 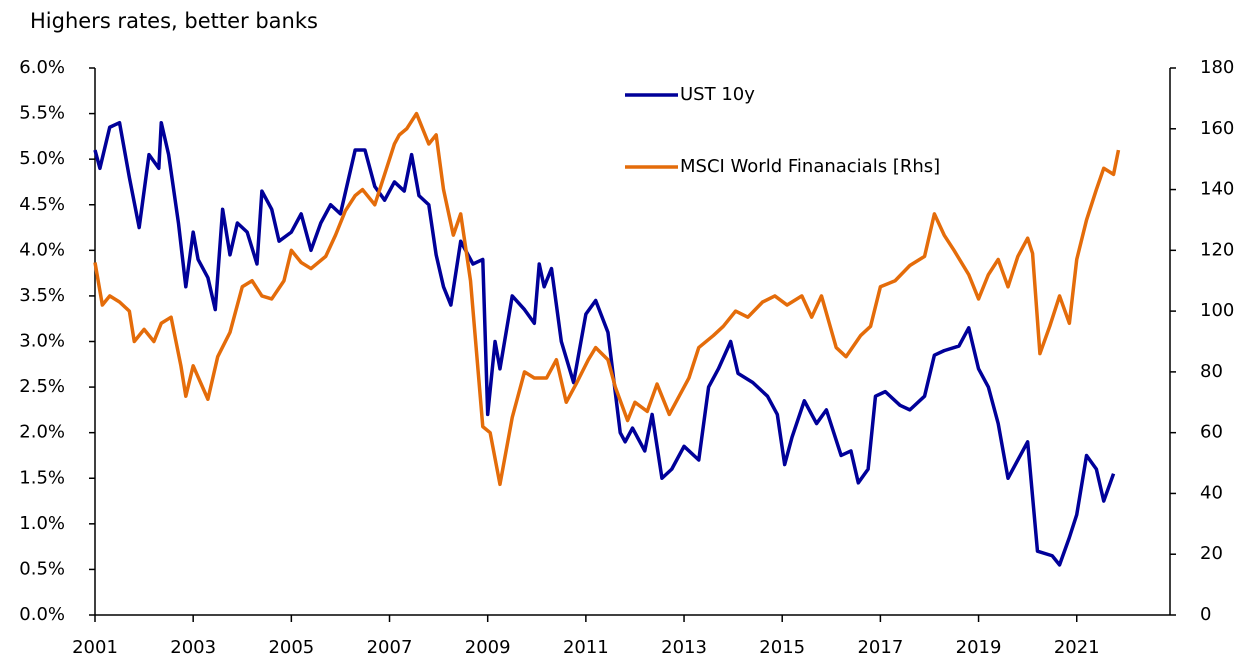 I want to click on chart-title: Highers rates, better banks, so click(x=174, y=21).